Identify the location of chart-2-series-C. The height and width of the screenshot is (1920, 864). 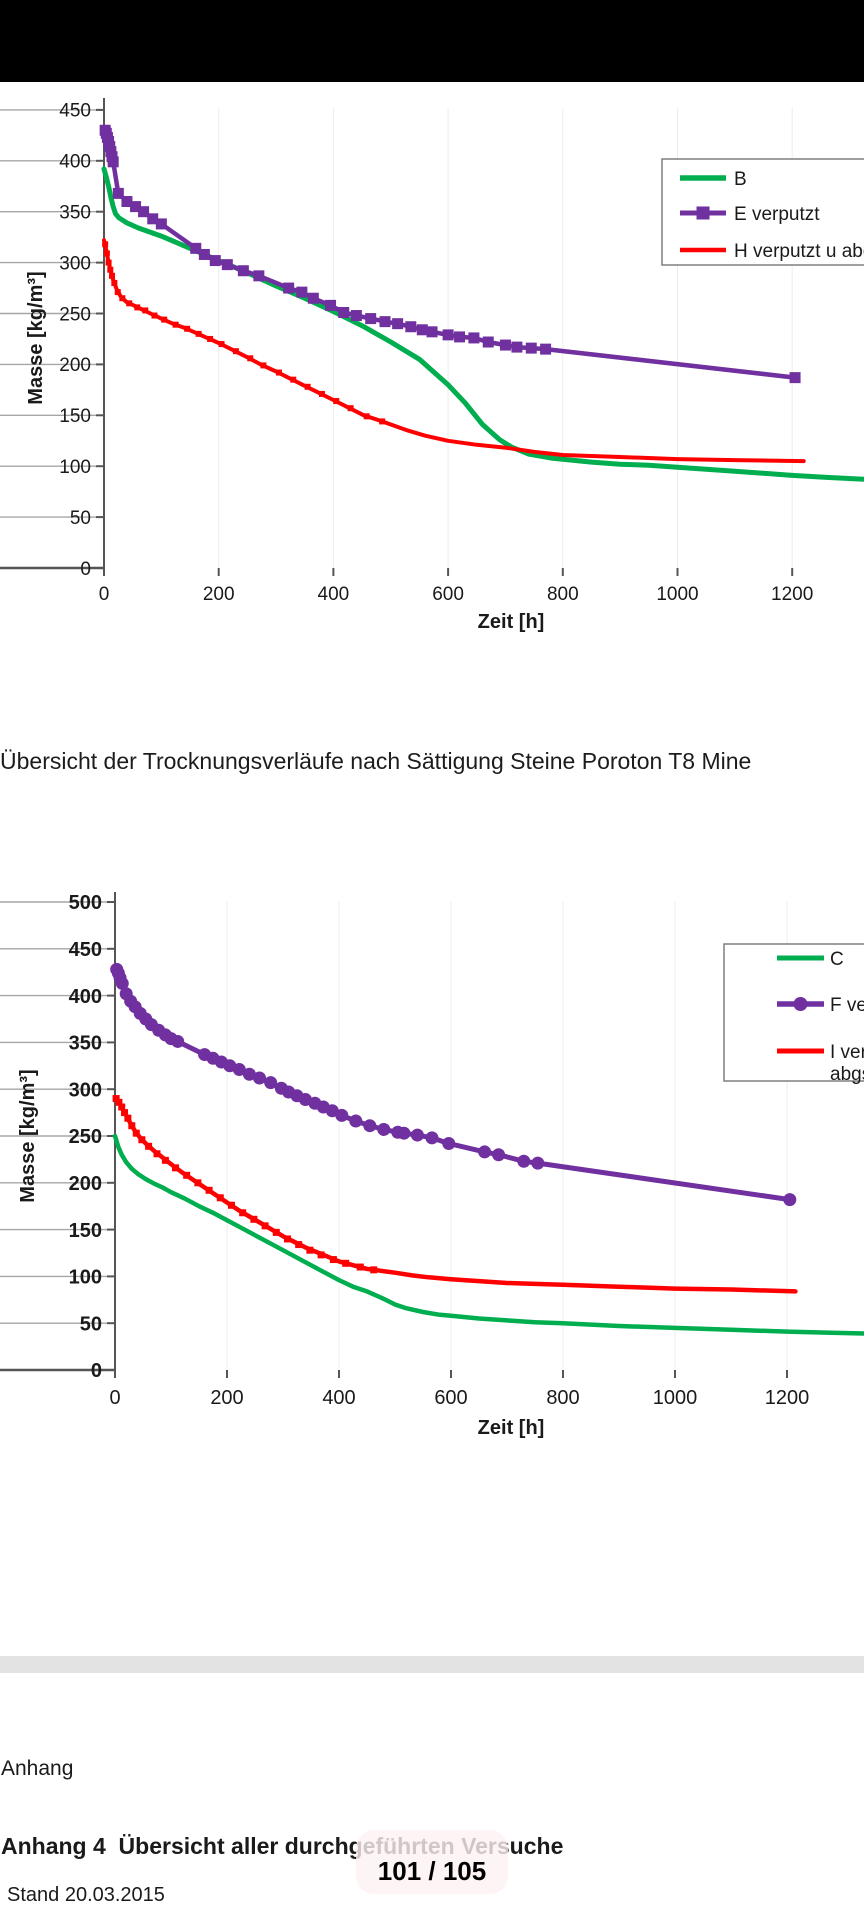
(488, 1234).